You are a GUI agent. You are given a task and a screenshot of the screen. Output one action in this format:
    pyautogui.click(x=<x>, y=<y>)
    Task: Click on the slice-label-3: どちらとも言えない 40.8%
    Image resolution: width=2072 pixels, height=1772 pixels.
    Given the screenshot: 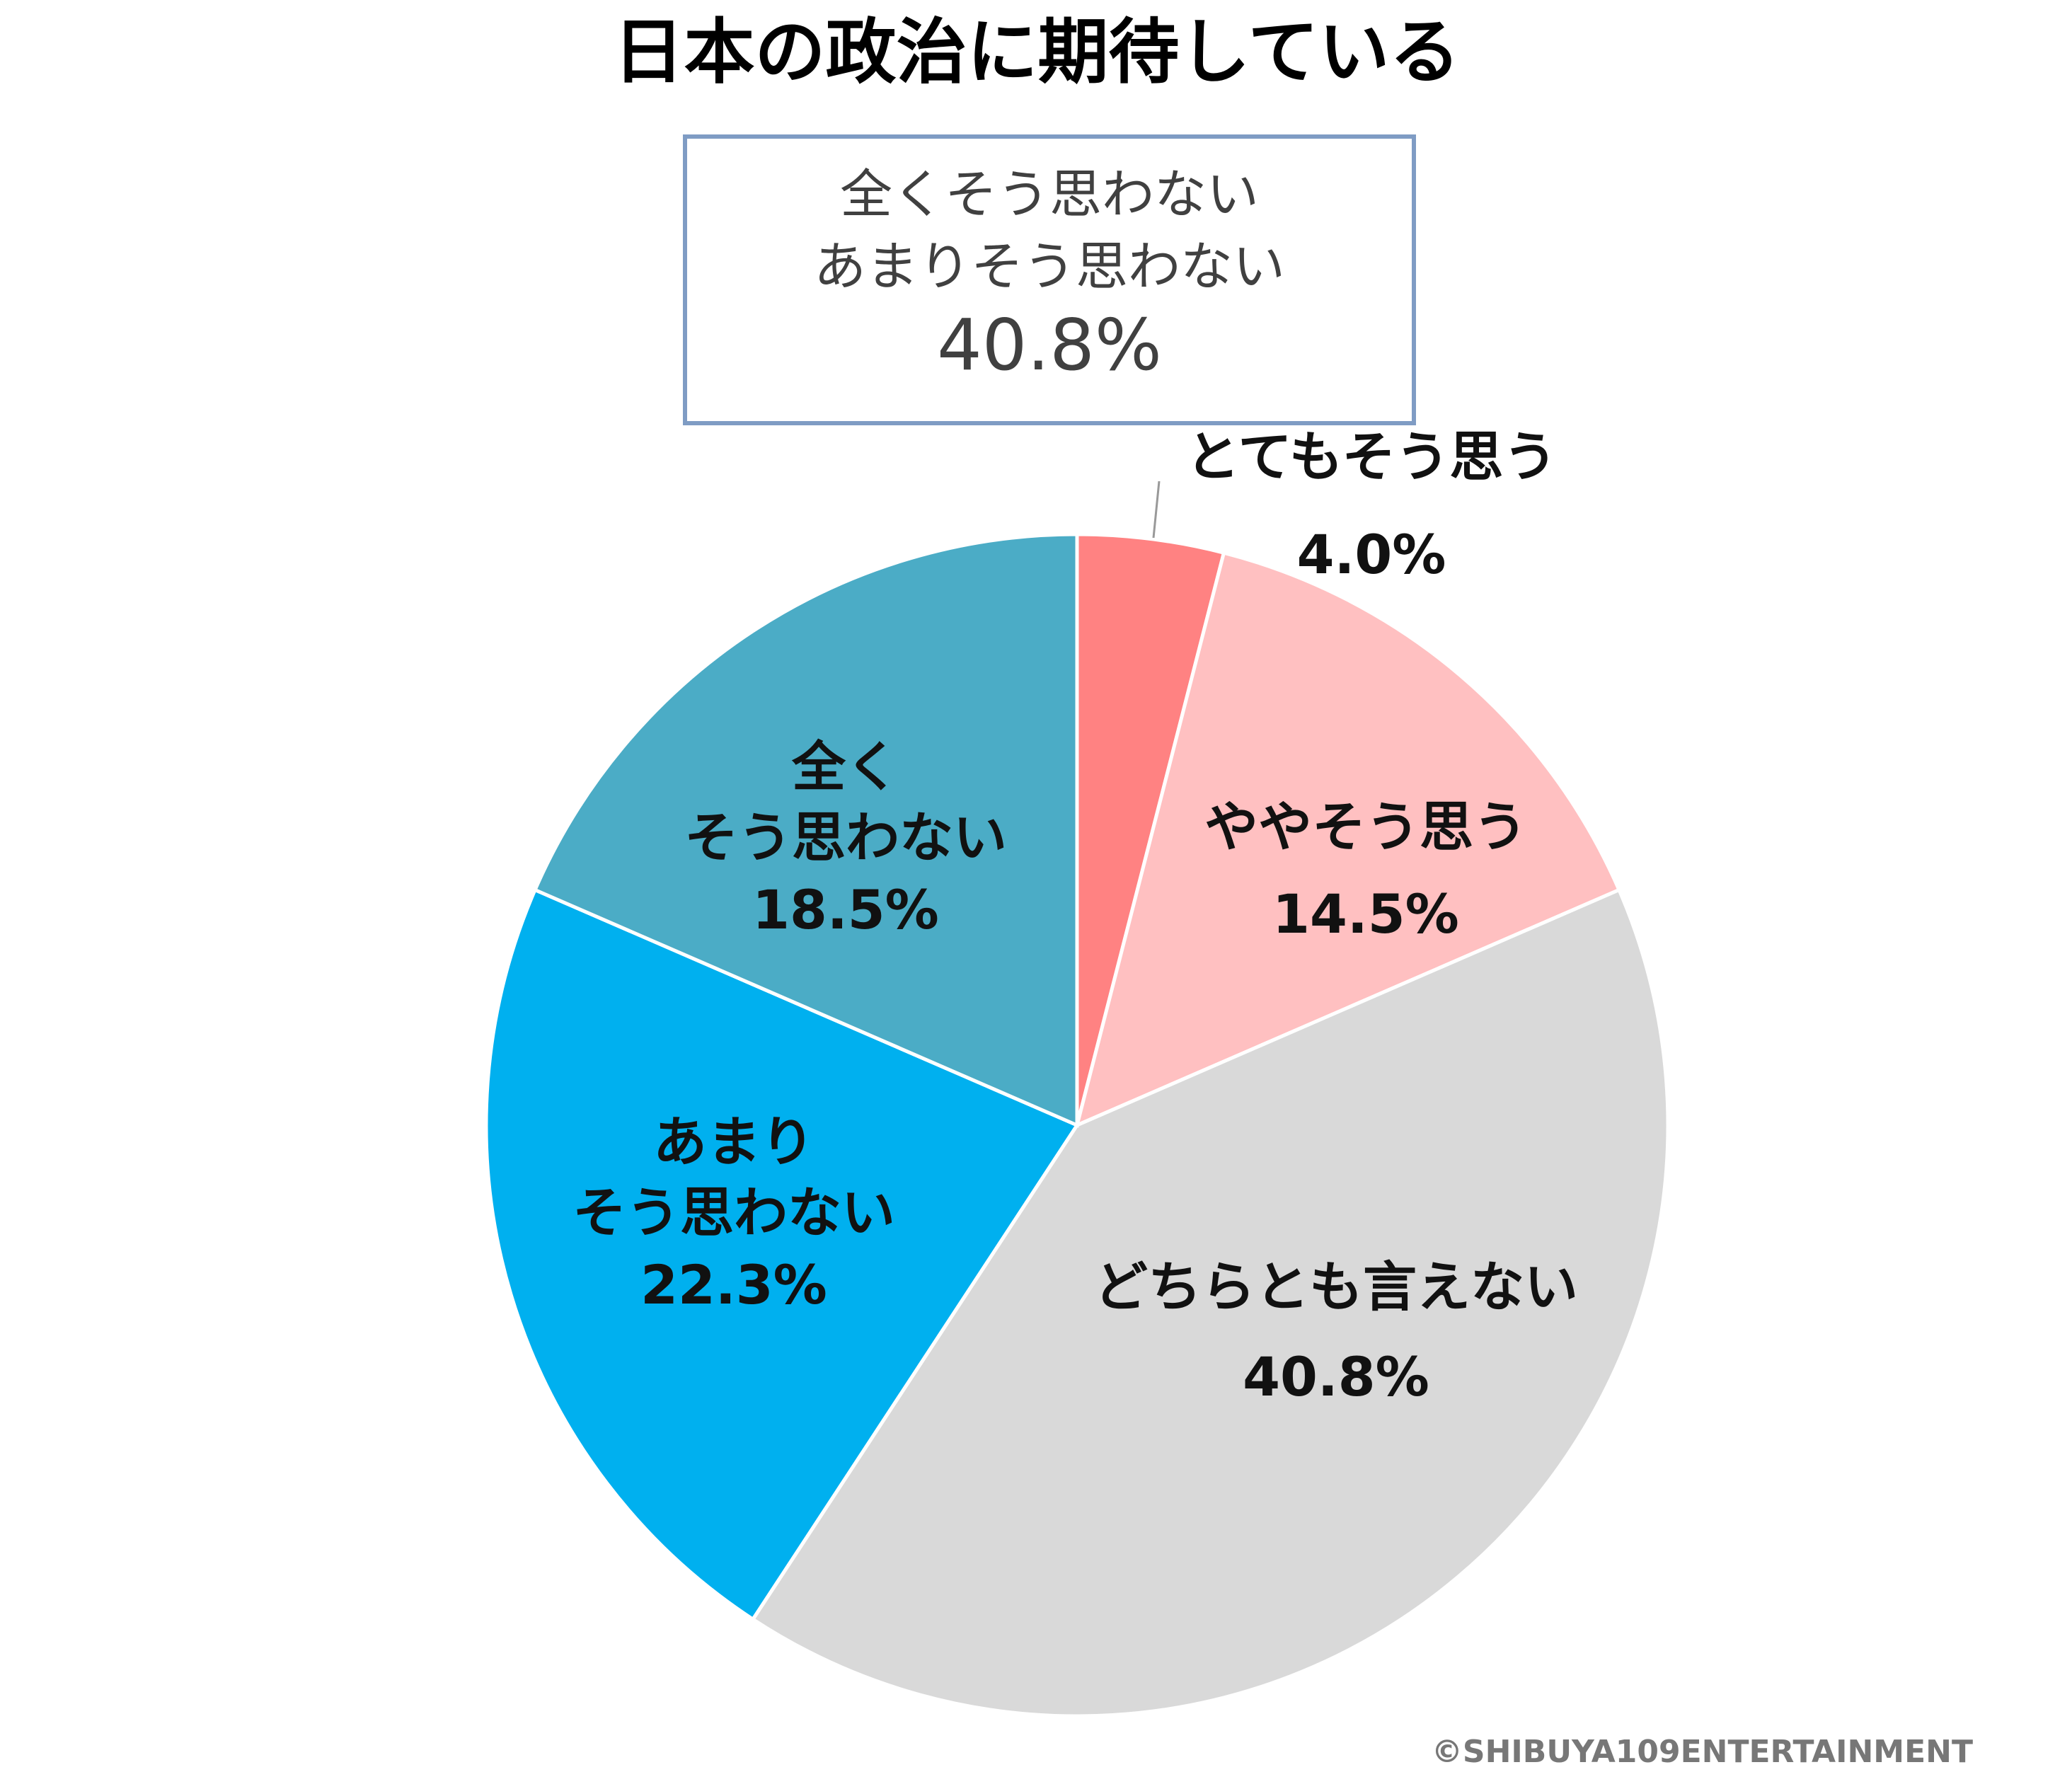 What is the action you would take?
    pyautogui.click(x=1336, y=1332)
    